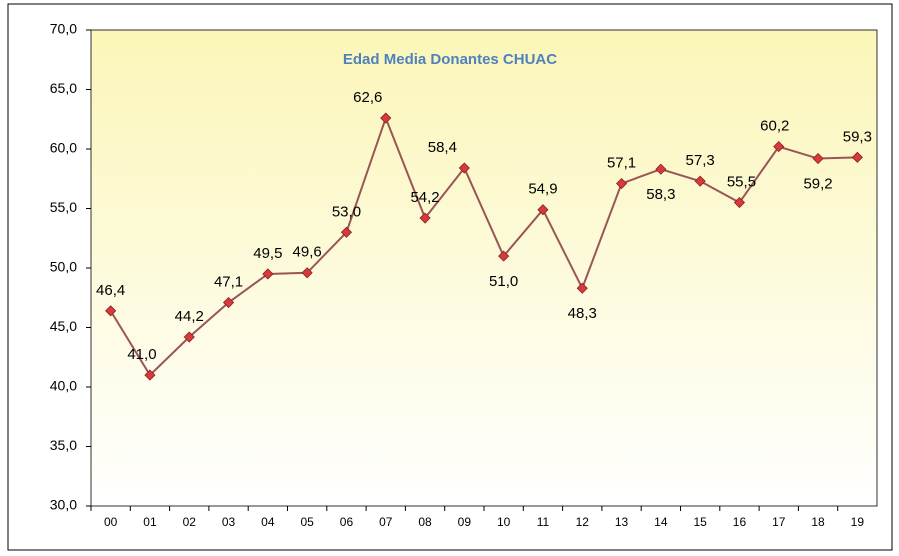  What do you see at coordinates (700, 160) in the screenshot?
I see `data-label: 57,3` at bounding box center [700, 160].